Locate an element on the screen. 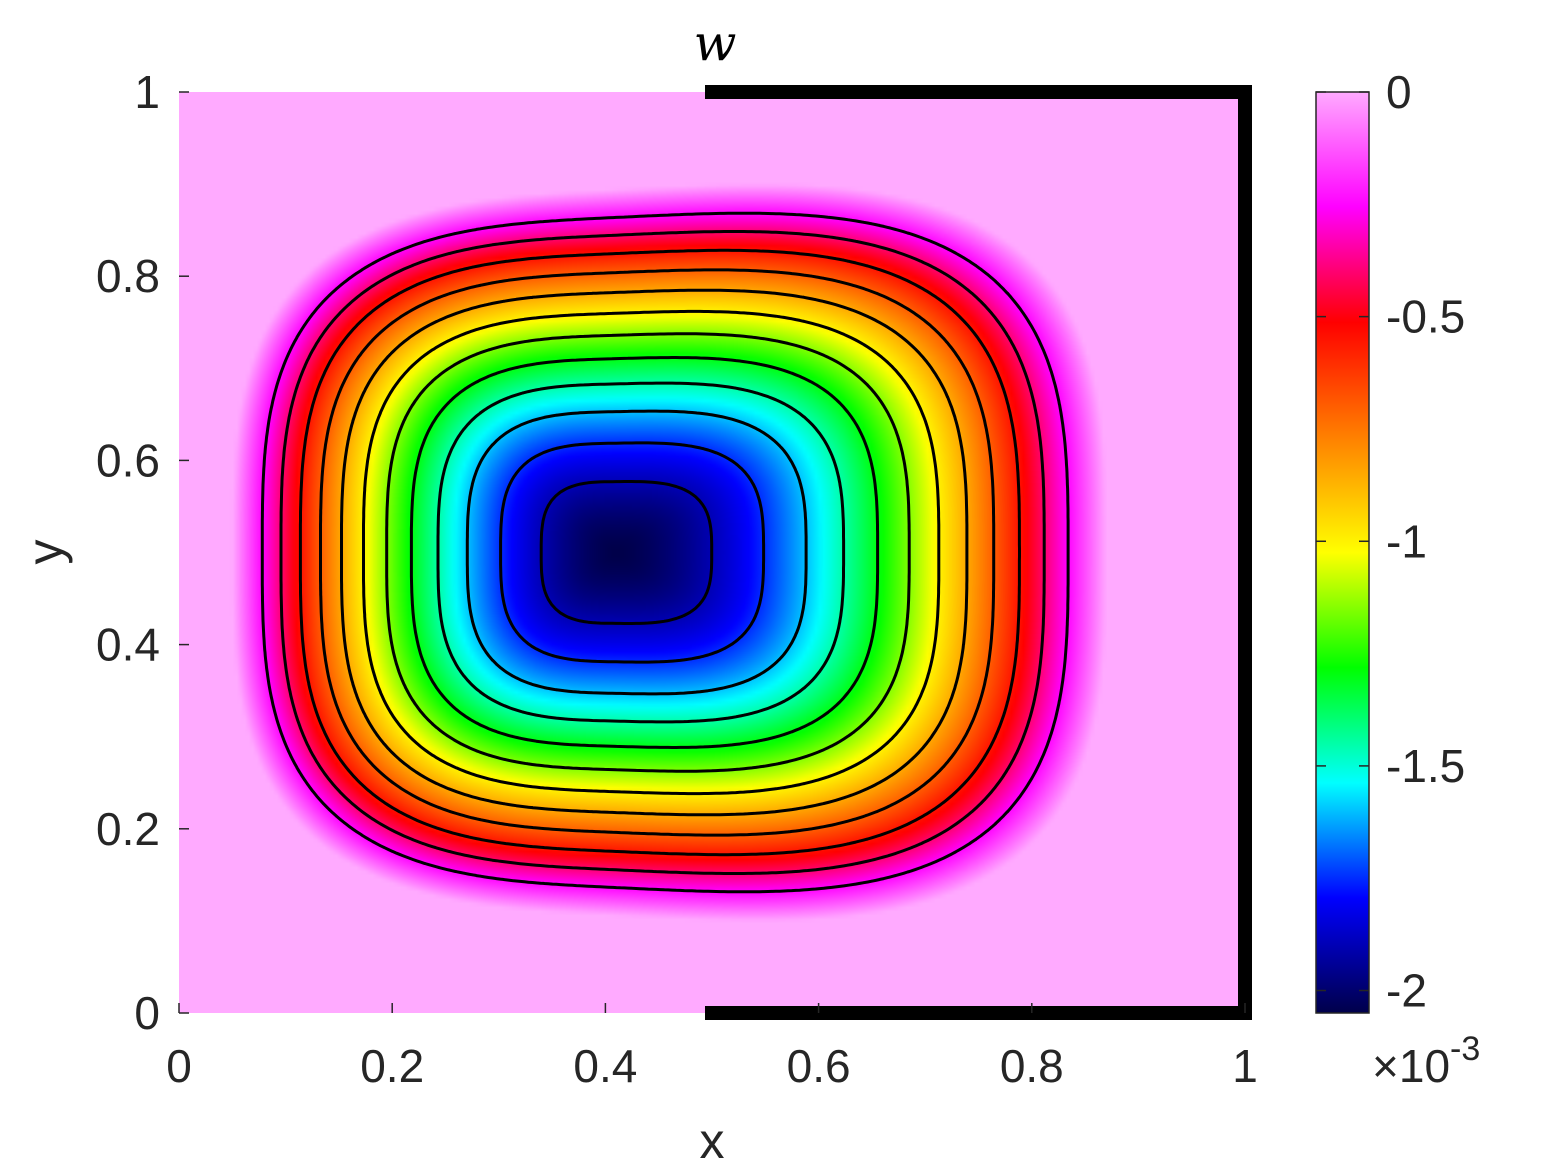  x-tick-label: 0 is located at coordinates (179, 1066).